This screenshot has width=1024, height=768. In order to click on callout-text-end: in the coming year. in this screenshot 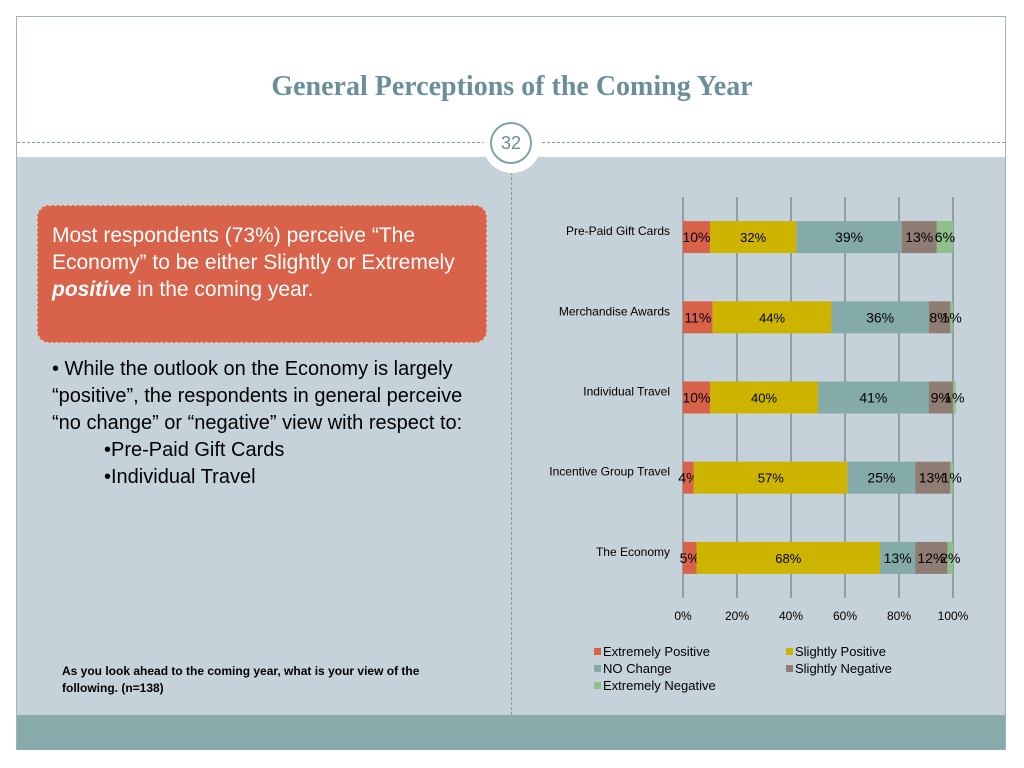, I will do `click(222, 289)`.